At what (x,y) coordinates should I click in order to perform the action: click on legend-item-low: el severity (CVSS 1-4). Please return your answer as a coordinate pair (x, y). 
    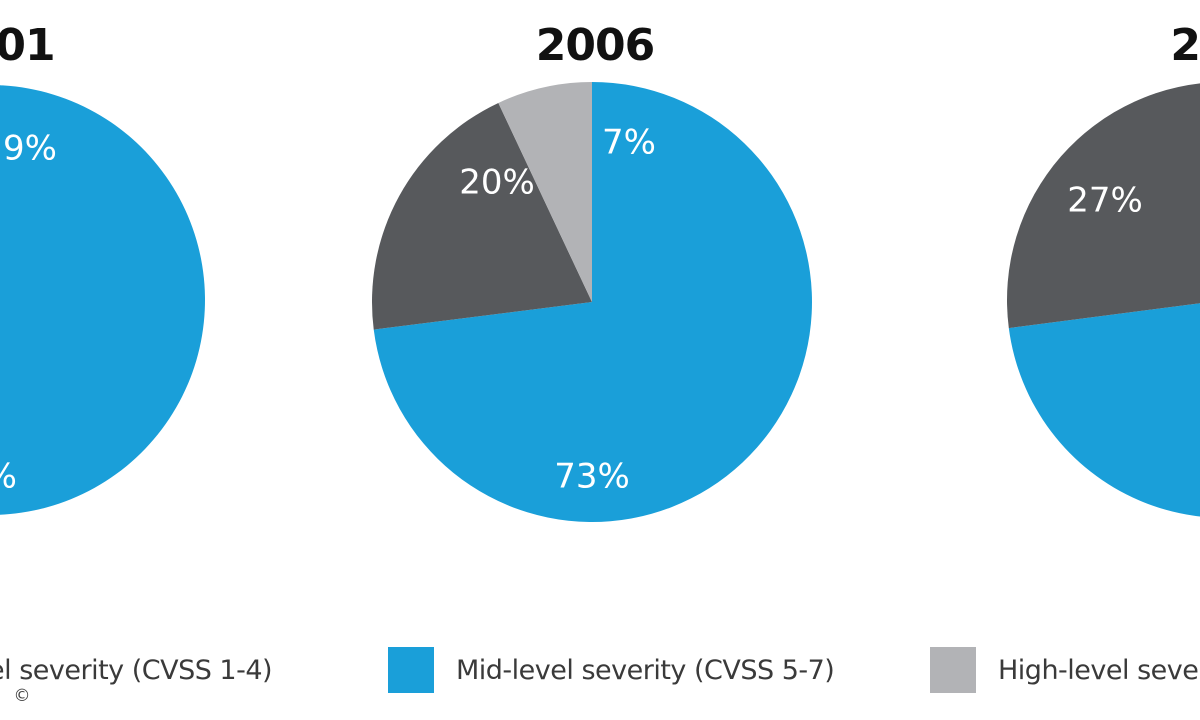
    Looking at the image, I should click on (136, 670).